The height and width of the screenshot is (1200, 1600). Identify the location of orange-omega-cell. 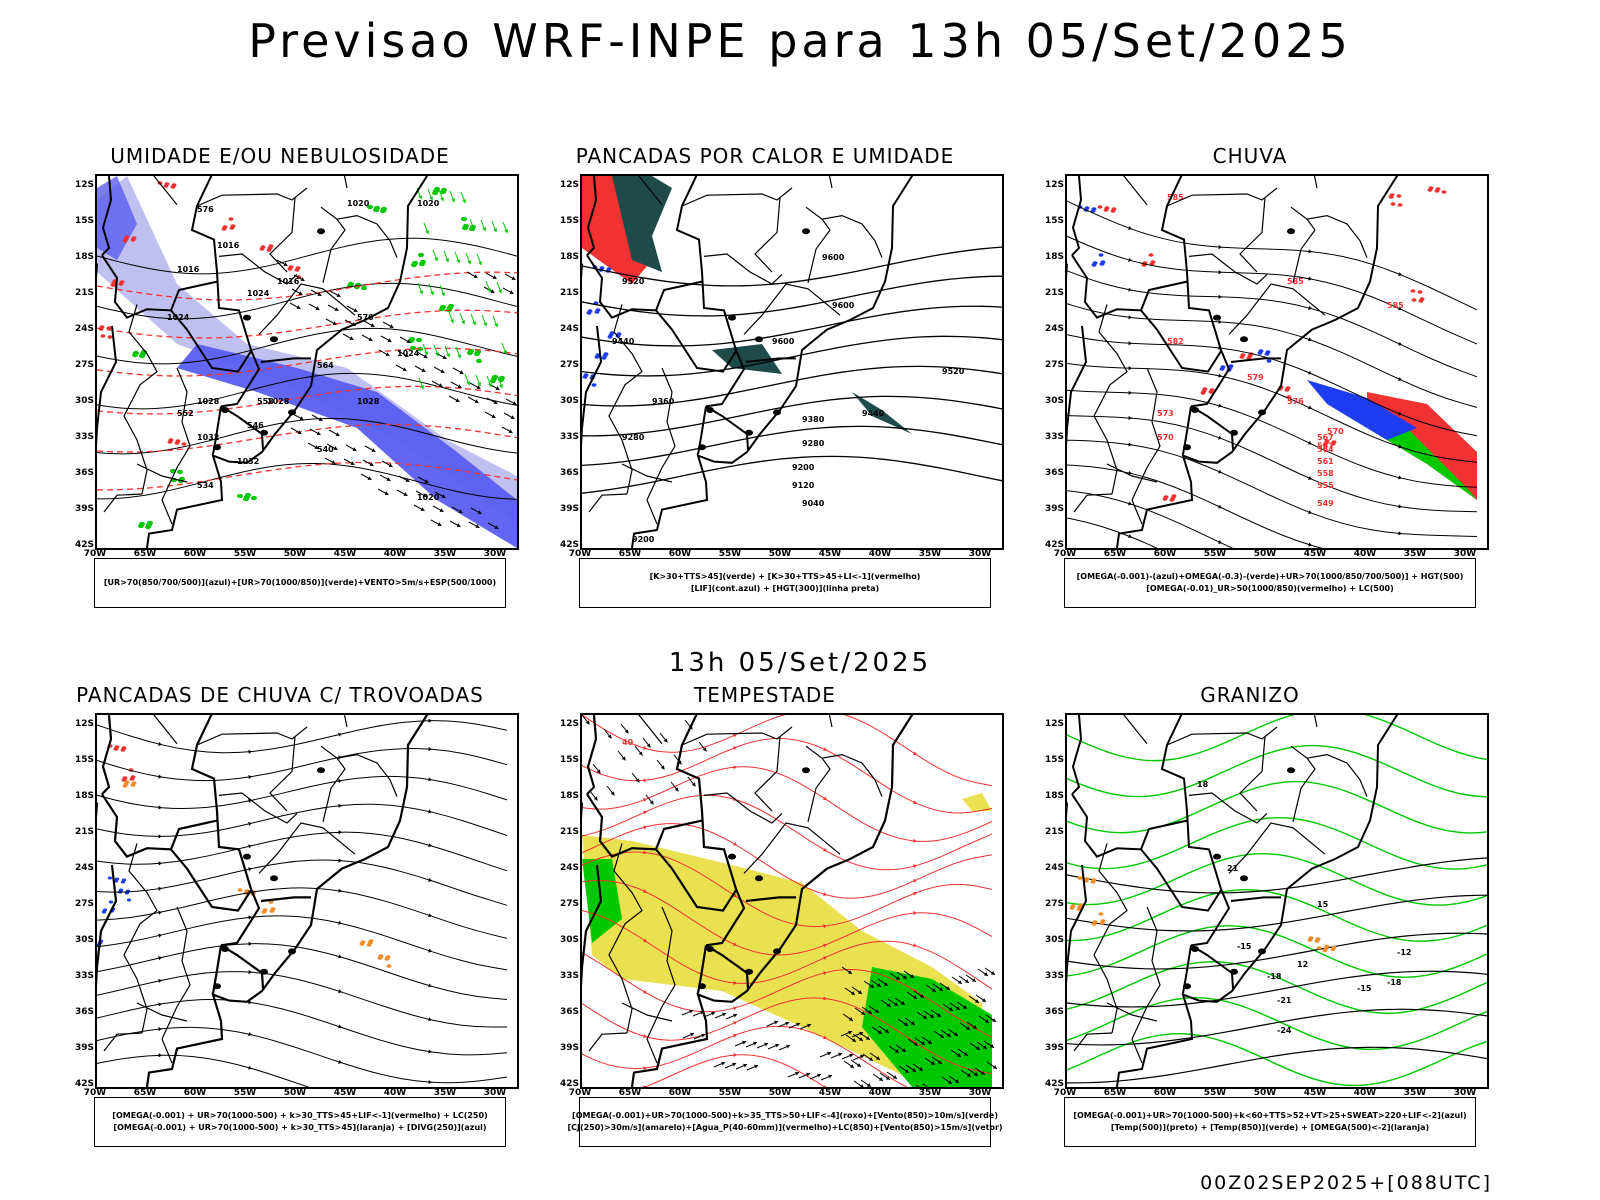
(1079, 909).